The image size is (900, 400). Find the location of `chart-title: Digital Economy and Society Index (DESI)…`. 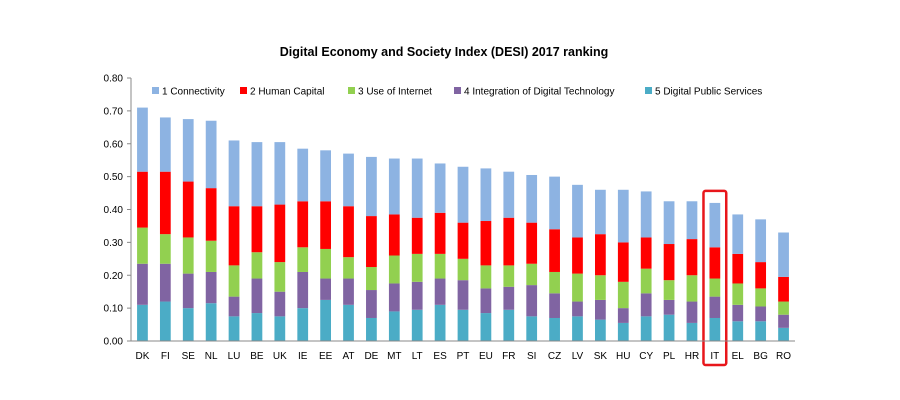

chart-title: Digital Economy and Society Index (DESI)… is located at coordinates (444, 52).